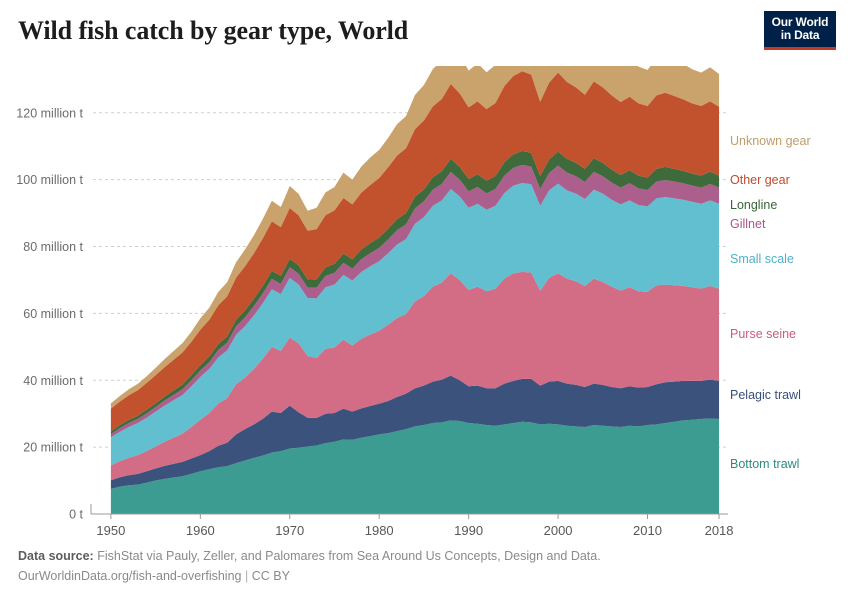 The image size is (850, 600). I want to click on y-tick-label: 40 million t, so click(53, 381).